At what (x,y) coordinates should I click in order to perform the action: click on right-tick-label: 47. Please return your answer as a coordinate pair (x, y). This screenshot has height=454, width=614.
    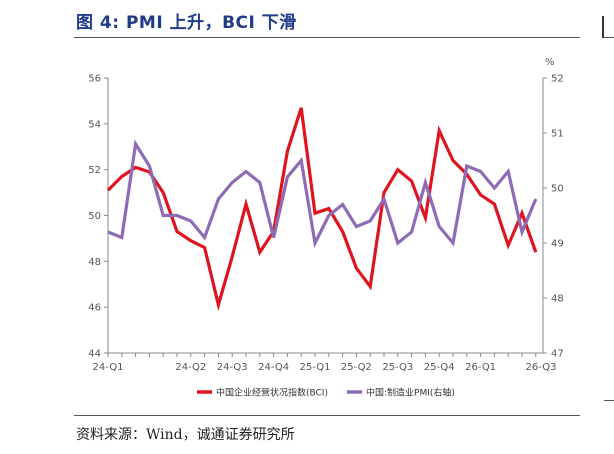
    Looking at the image, I should click on (557, 354).